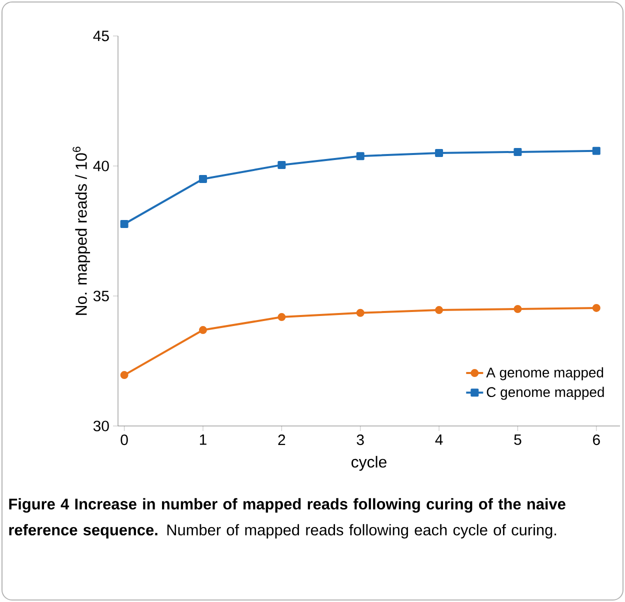  Describe the element at coordinates (439, 439) in the screenshot. I see `x-tick-label: 4` at that location.